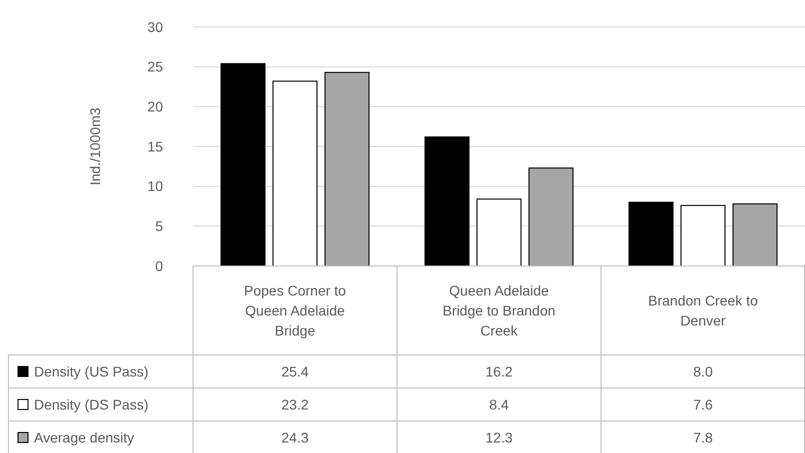 This screenshot has width=805, height=453. Describe the element at coordinates (155, 26) in the screenshot. I see `y-tick-label: 30` at that location.